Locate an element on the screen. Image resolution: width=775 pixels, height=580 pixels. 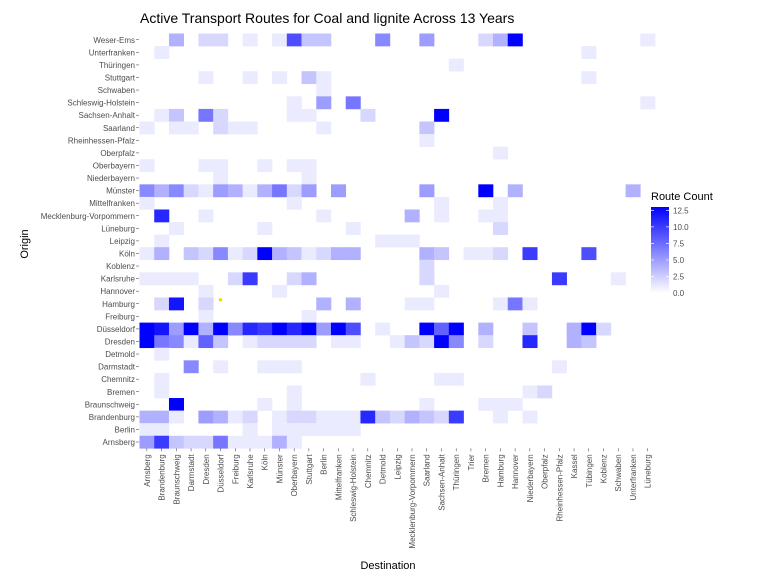
y-tick-label-leipzig: Leipzig is located at coordinates (122, 241).